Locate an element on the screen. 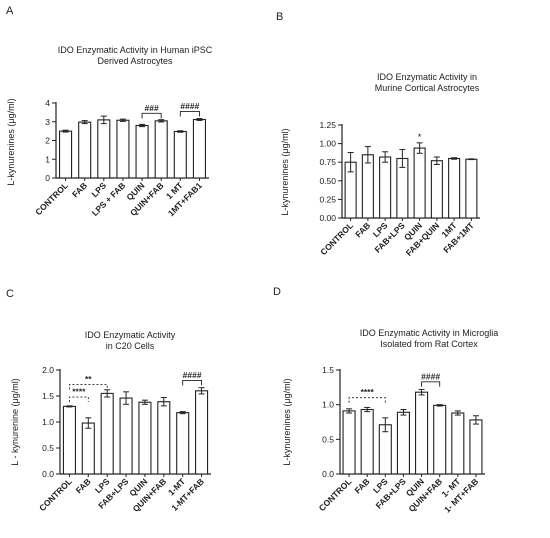 This screenshot has height=538, width=550. y-tick-label: 1.25 is located at coordinates (327, 125).